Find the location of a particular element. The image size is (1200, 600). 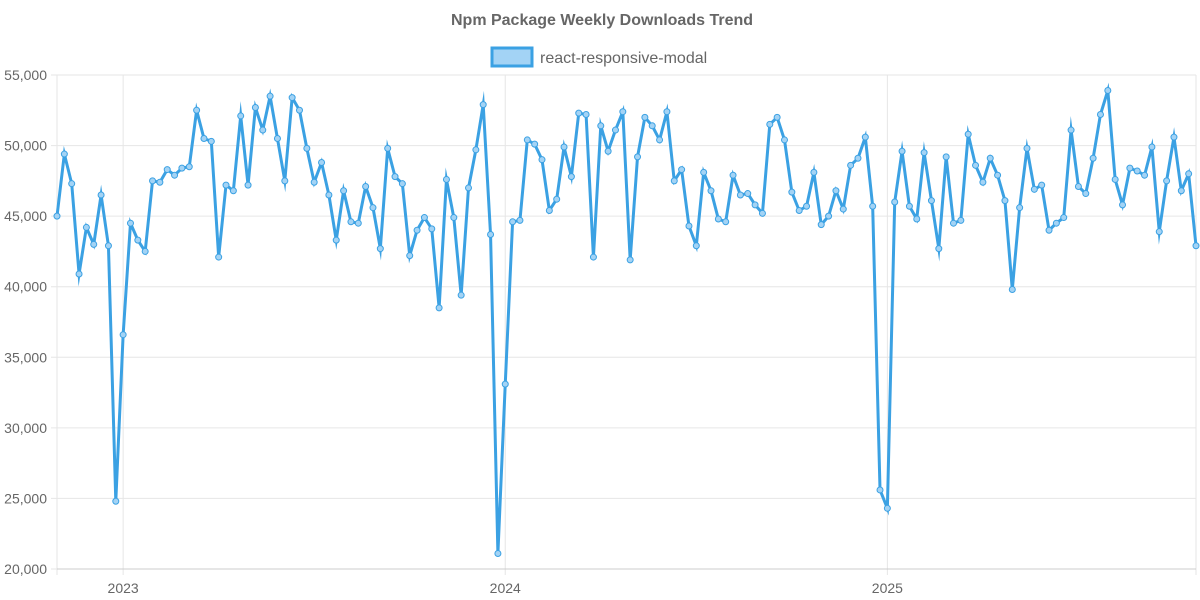

legend-label: react-responsive-modal is located at coordinates (623, 58).